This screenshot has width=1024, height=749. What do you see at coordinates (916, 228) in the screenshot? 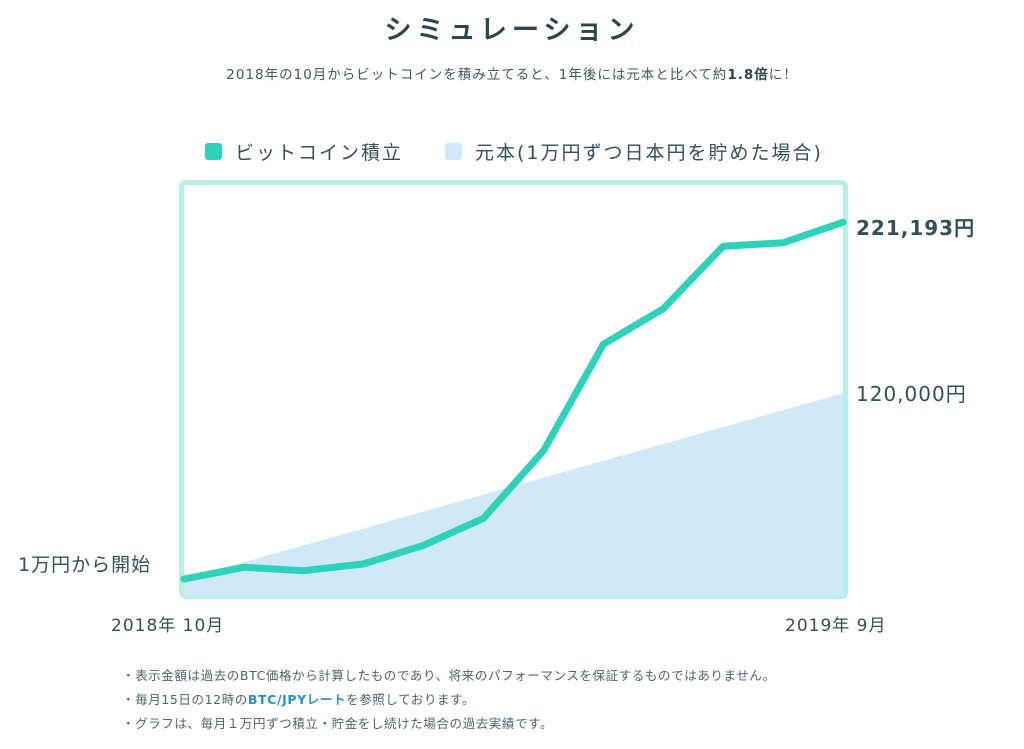
I see `end-bitcoin-value: 221,193円` at bounding box center [916, 228].